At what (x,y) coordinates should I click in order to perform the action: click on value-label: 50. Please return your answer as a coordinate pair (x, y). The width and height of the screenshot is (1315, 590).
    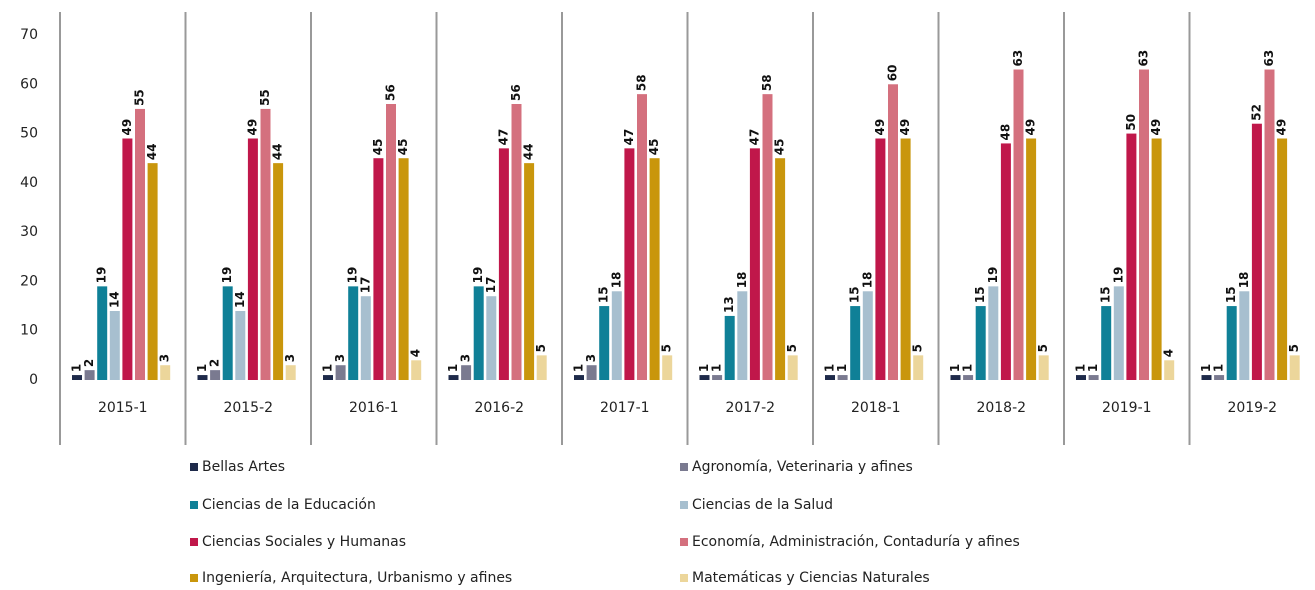
    Looking at the image, I should click on (1131, 122).